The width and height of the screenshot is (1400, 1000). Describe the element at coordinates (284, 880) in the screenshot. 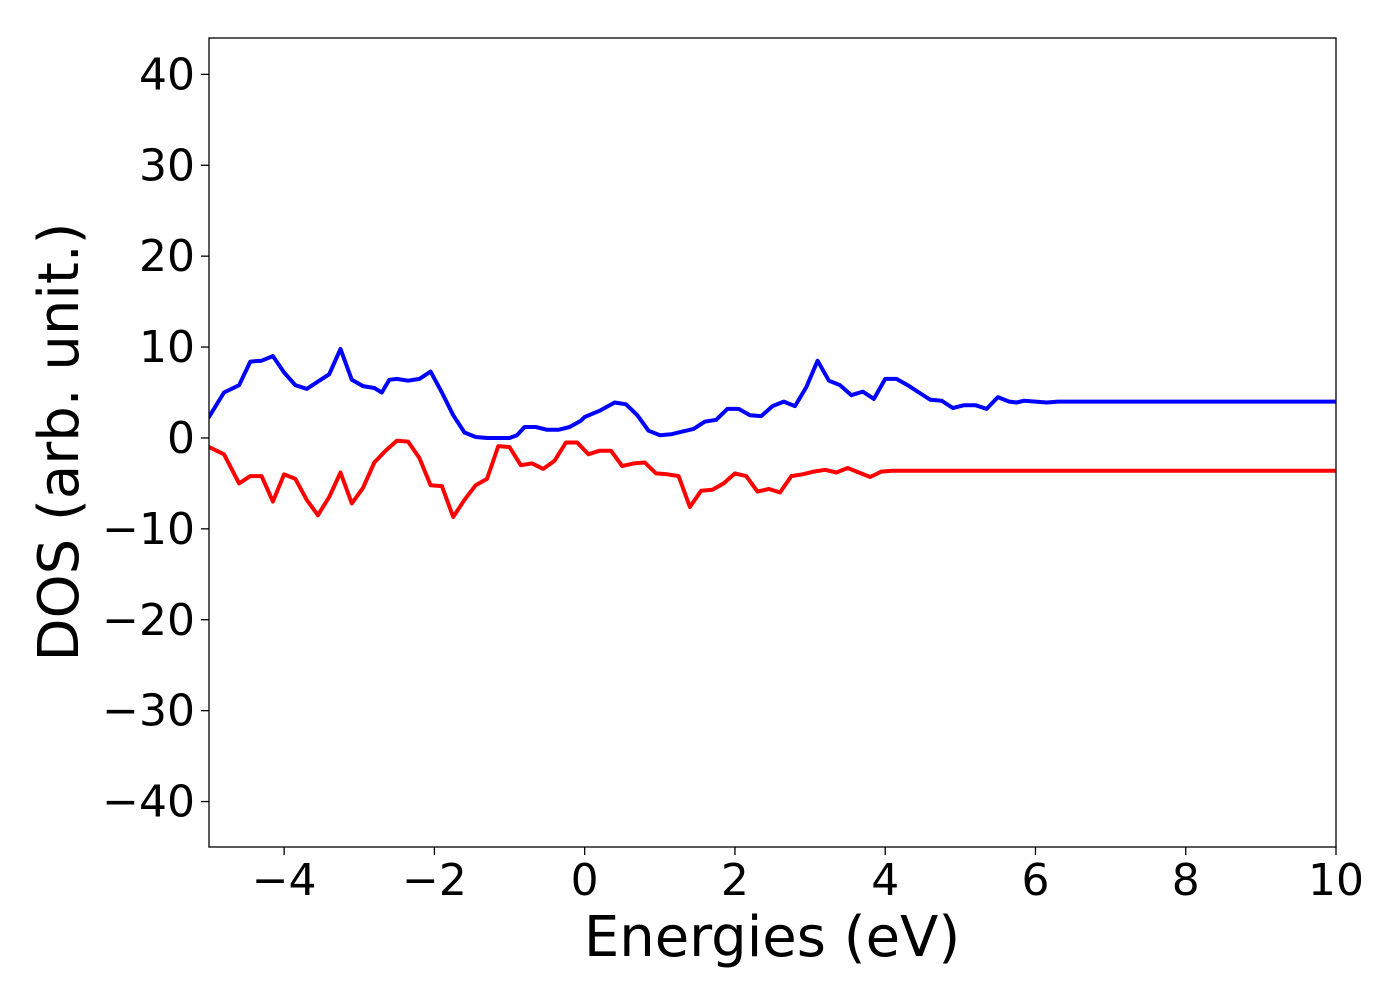

I see `x-tick-label: −4` at that location.